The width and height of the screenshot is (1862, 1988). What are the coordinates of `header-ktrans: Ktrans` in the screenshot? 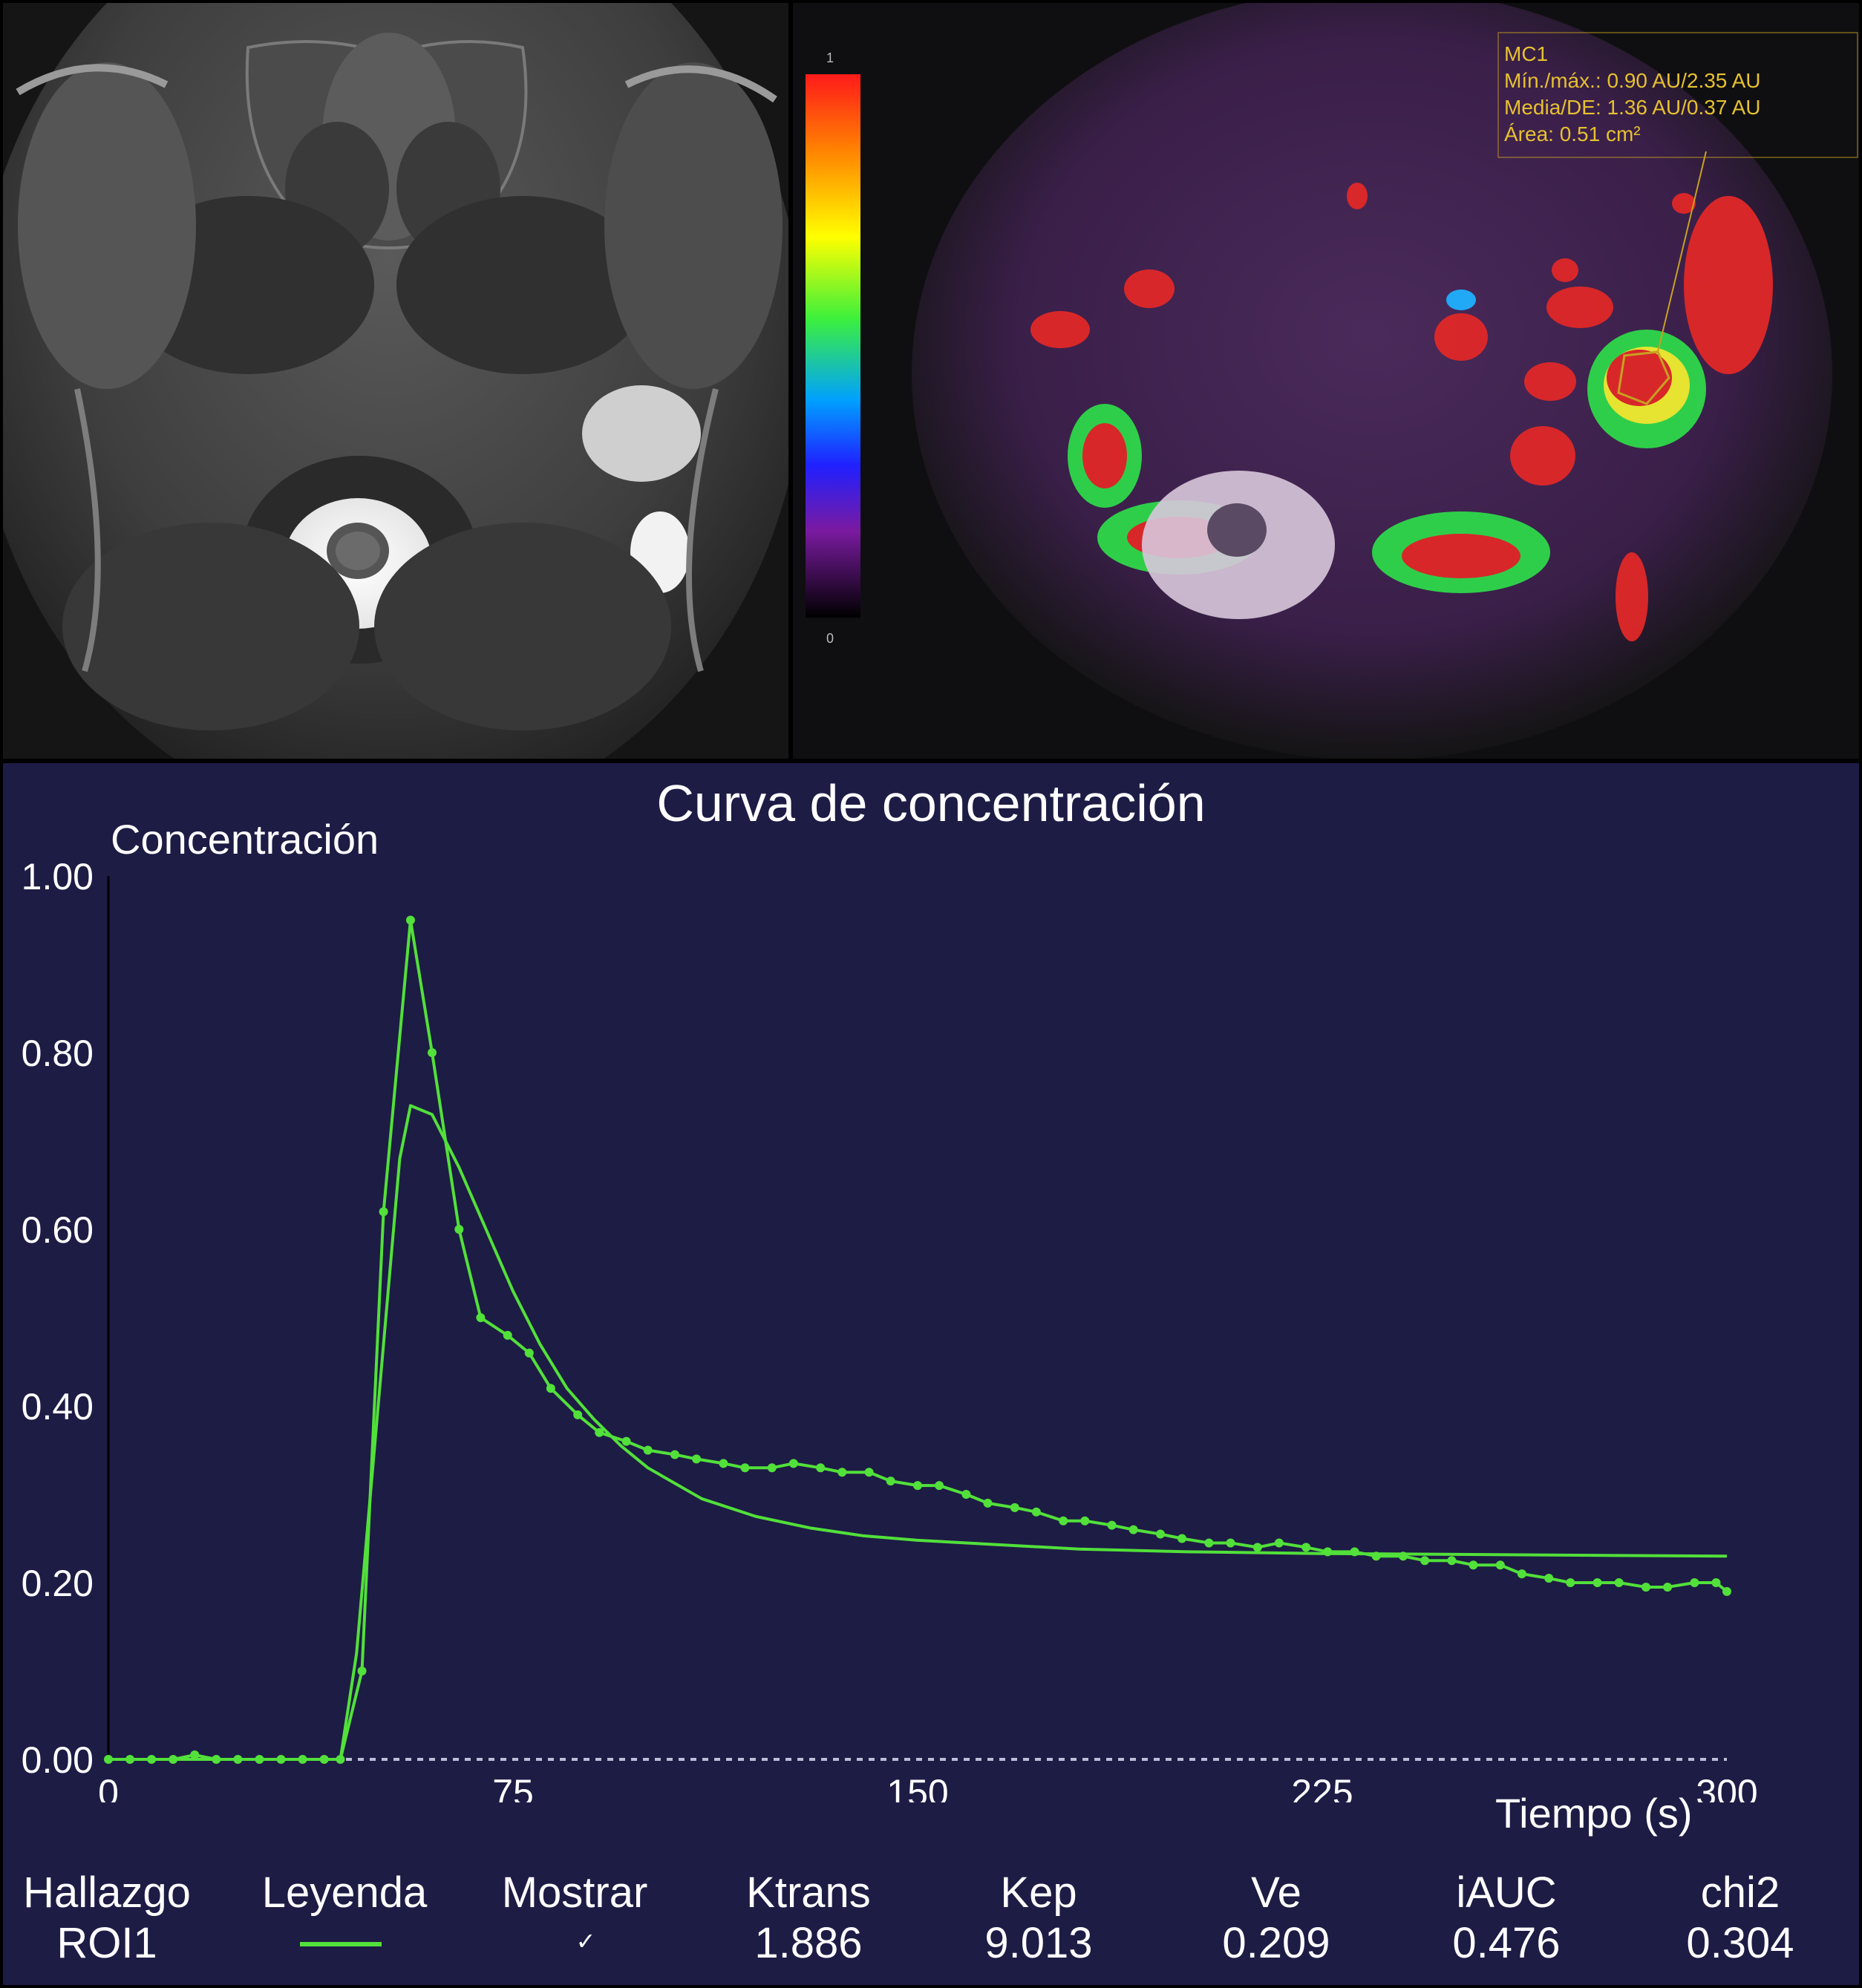 It's located at (808, 1893).